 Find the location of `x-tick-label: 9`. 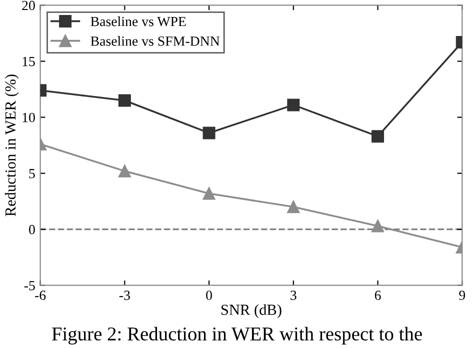

x-tick-label: 9 is located at coordinates (462, 295).